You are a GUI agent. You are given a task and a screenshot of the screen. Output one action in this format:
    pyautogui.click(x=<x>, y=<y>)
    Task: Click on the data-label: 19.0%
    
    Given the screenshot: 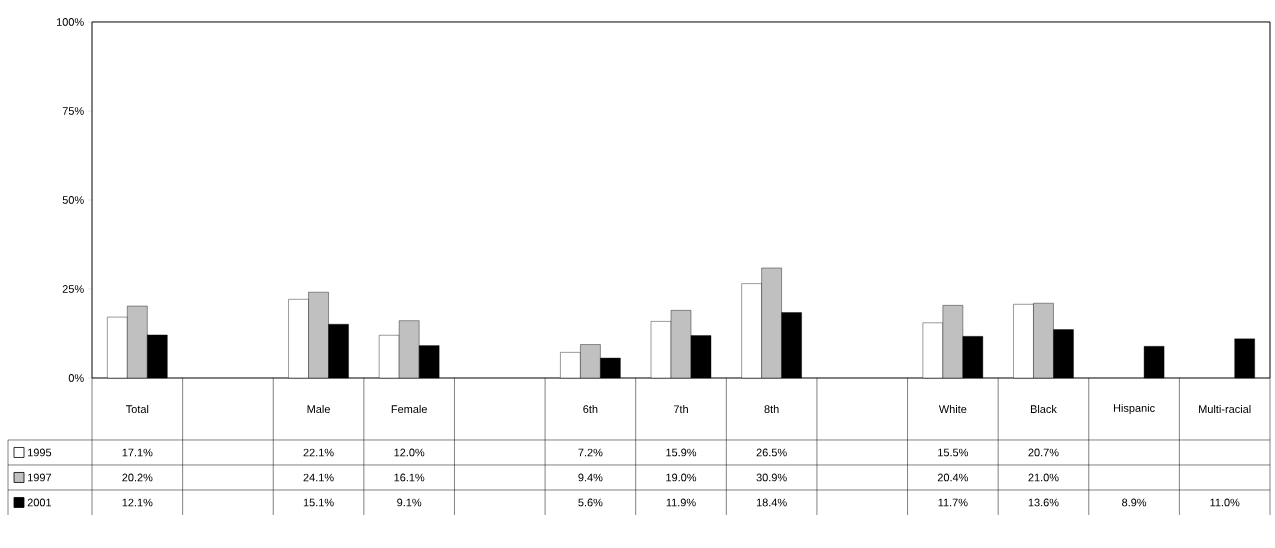 What is the action you would take?
    pyautogui.click(x=681, y=477)
    